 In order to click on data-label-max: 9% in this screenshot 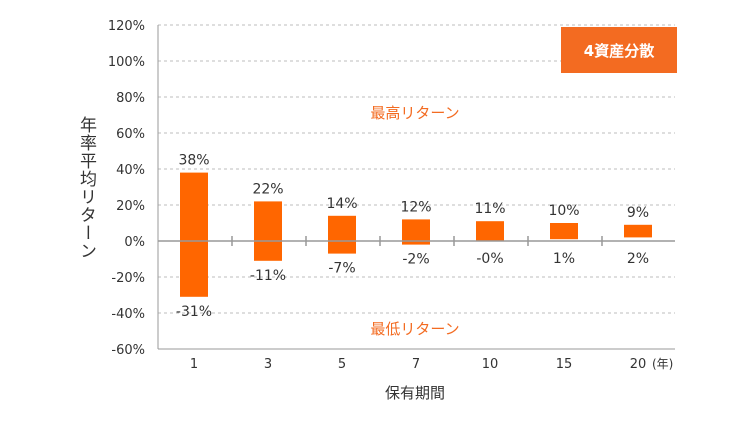, I will do `click(638, 213)`.